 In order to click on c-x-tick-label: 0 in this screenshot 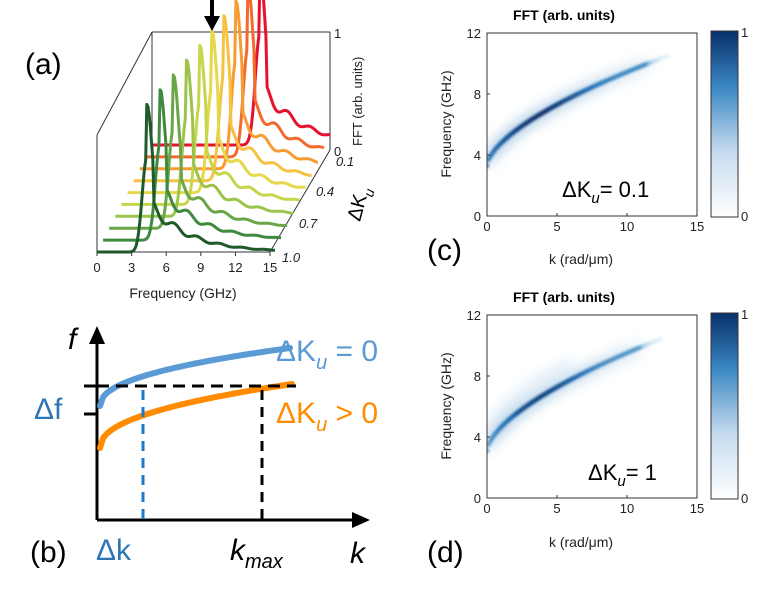, I will do `click(486, 226)`.